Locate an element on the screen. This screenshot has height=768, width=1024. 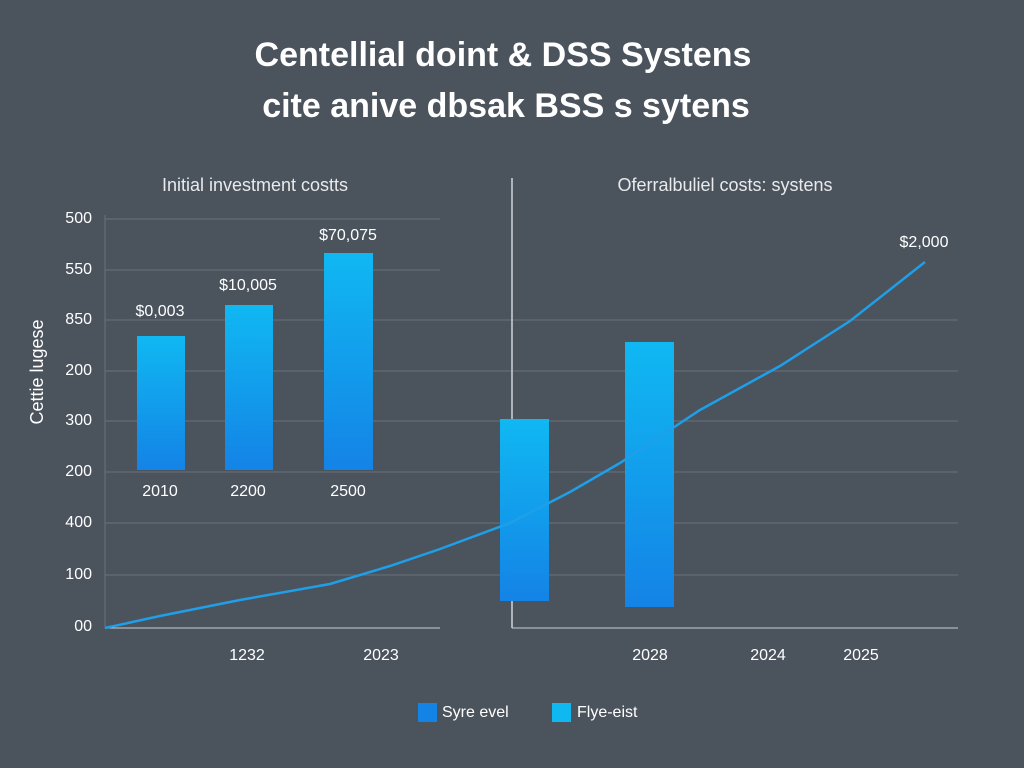
x-tick-label: 2024 is located at coordinates (768, 655).